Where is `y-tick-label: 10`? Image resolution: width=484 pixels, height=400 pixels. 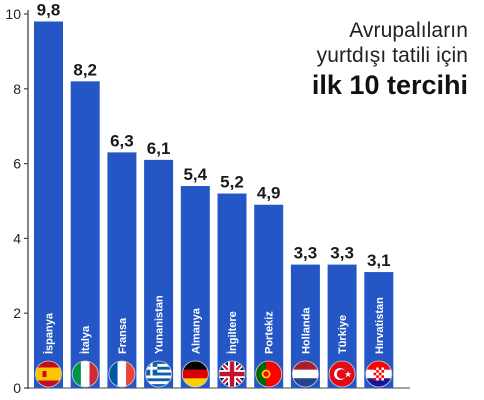
y-tick-label: 10 is located at coordinates (13, 14).